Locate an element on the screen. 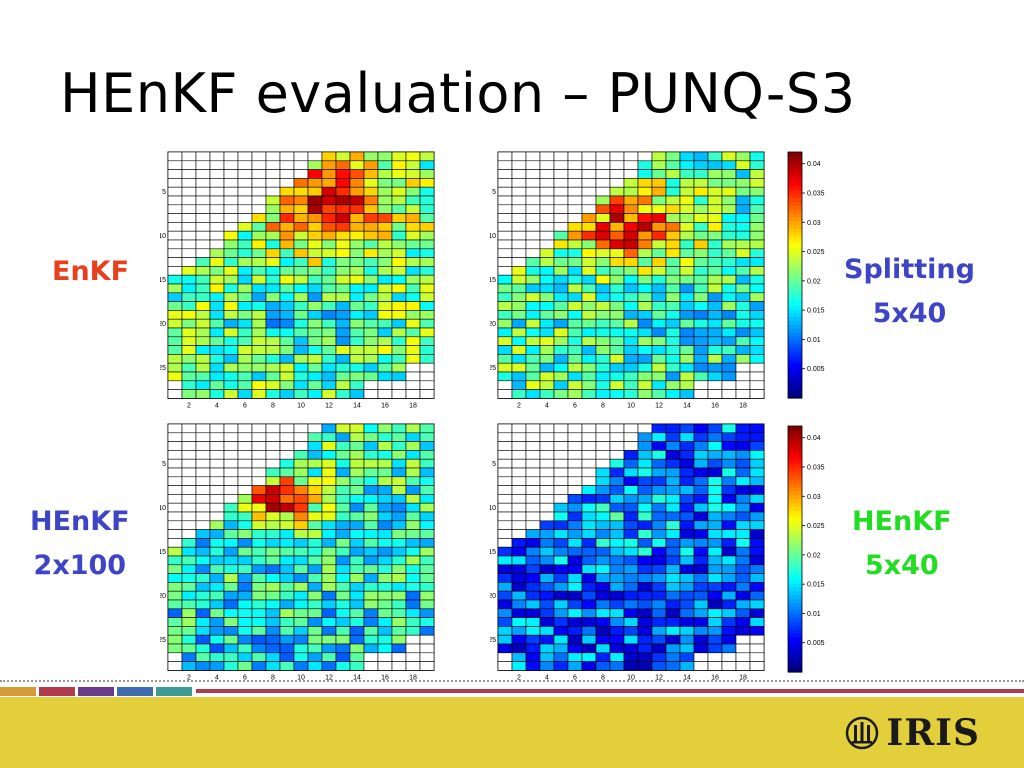 The width and height of the screenshot is (1024, 768). x-tick-label: 2 is located at coordinates (519, 405).